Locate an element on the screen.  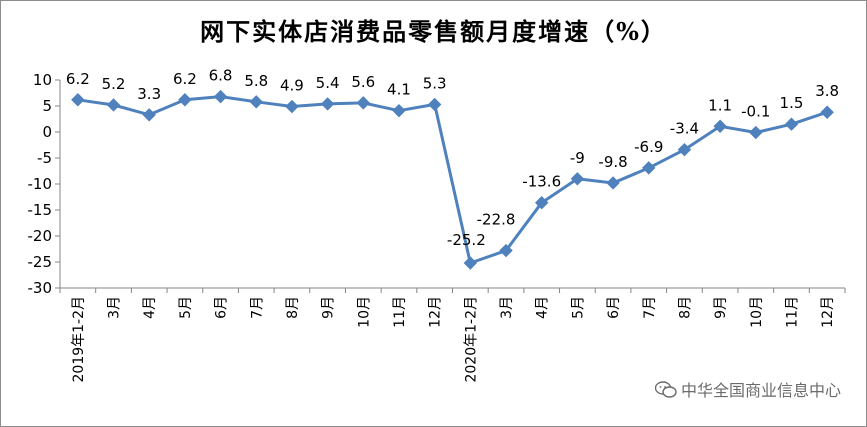
watermark: 中华全国商业信息中心 is located at coordinates (747, 390).